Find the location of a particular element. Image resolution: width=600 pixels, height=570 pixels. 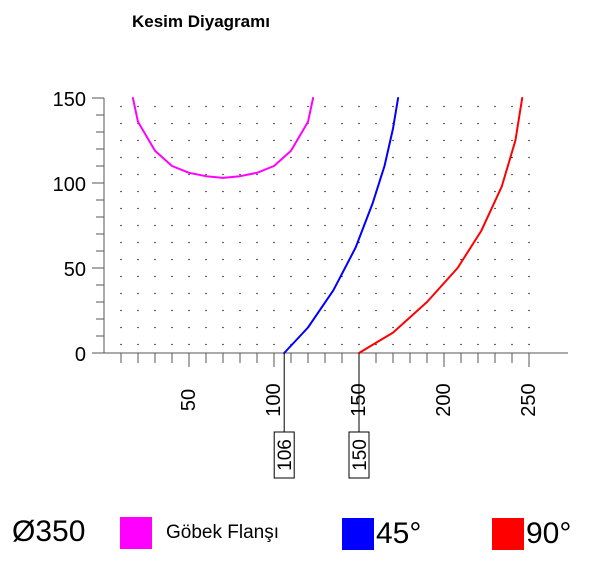

x-tick-label: 50 is located at coordinates (189, 400).